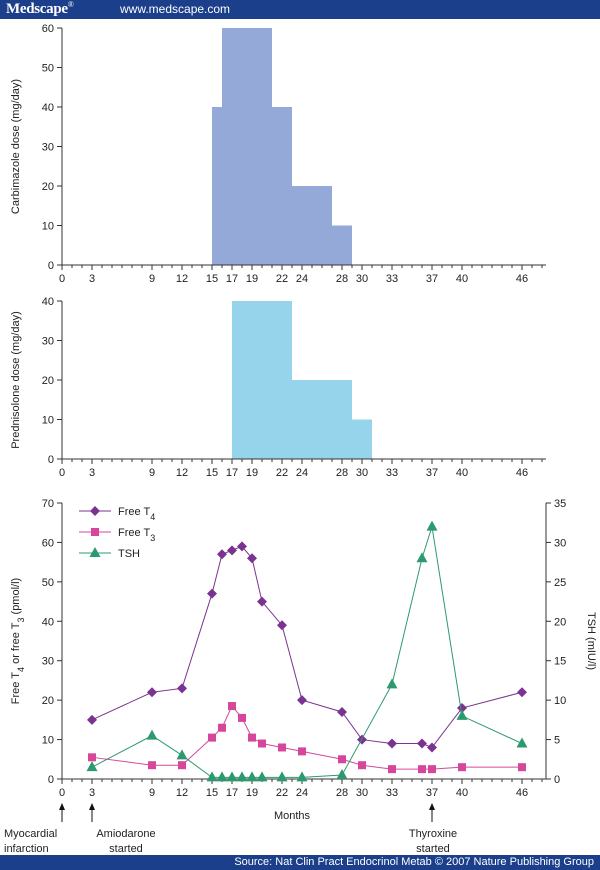 This screenshot has height=870, width=600. I want to click on x-tick-label: 12, so click(182, 473).